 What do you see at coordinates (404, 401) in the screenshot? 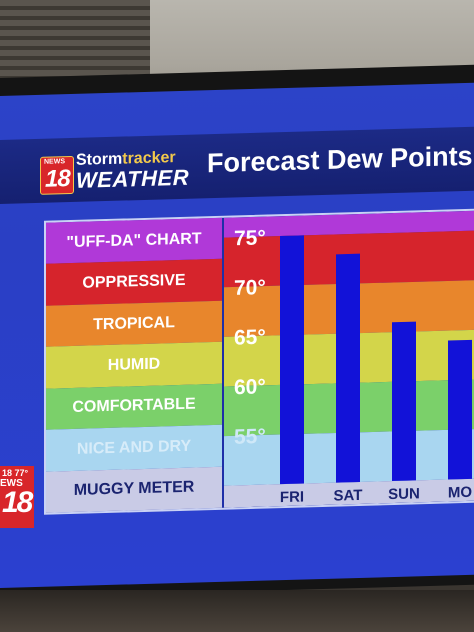
I see `bar-sun` at bounding box center [404, 401].